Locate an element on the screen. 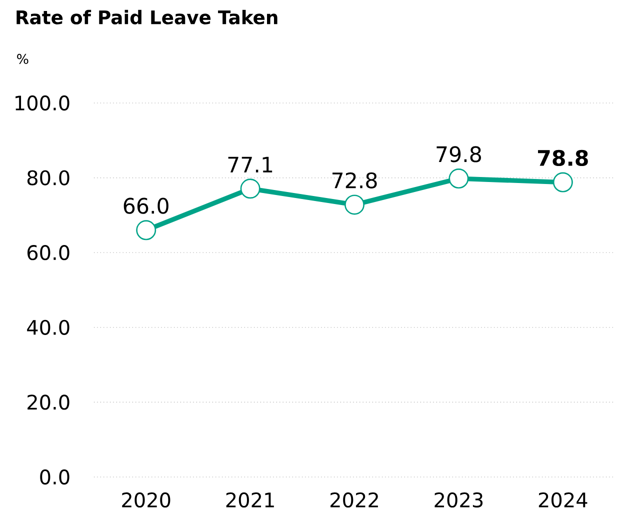 This screenshot has height=515, width=631. text: 72.8 is located at coordinates (354, 180).